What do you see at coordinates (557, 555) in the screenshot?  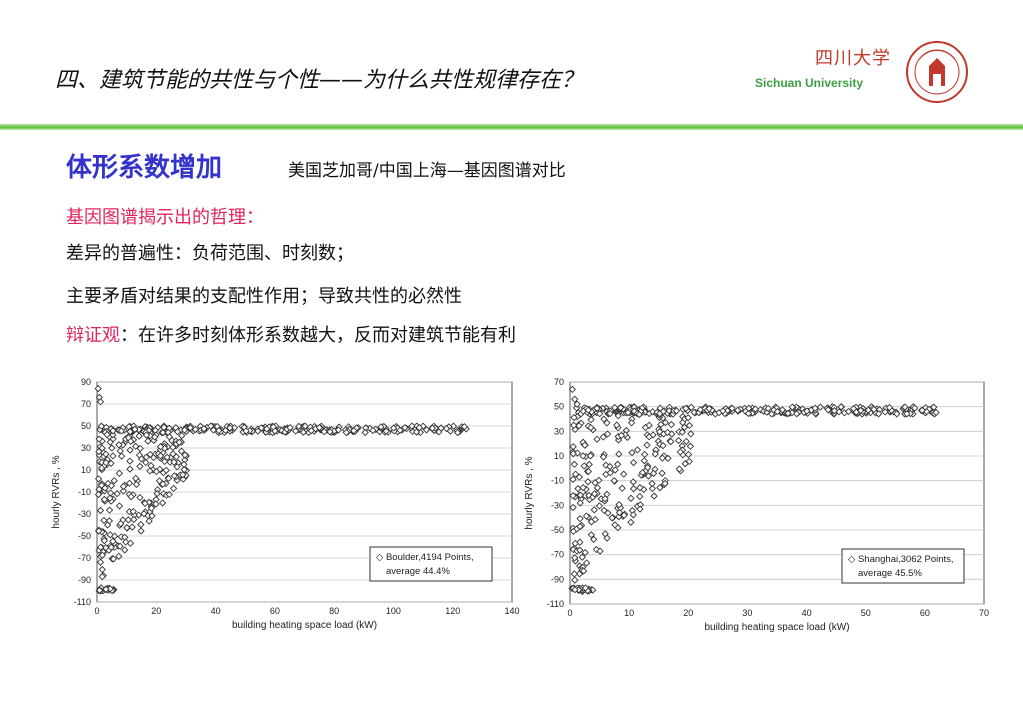 I see `y-tick-label: -70` at bounding box center [557, 555].